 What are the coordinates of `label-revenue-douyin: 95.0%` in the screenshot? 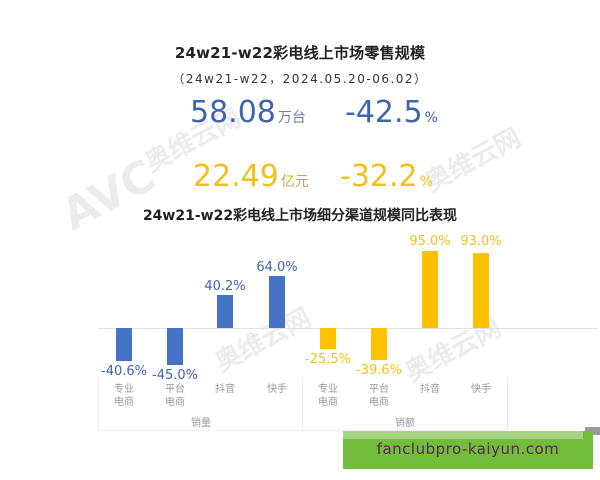 It's located at (430, 241).